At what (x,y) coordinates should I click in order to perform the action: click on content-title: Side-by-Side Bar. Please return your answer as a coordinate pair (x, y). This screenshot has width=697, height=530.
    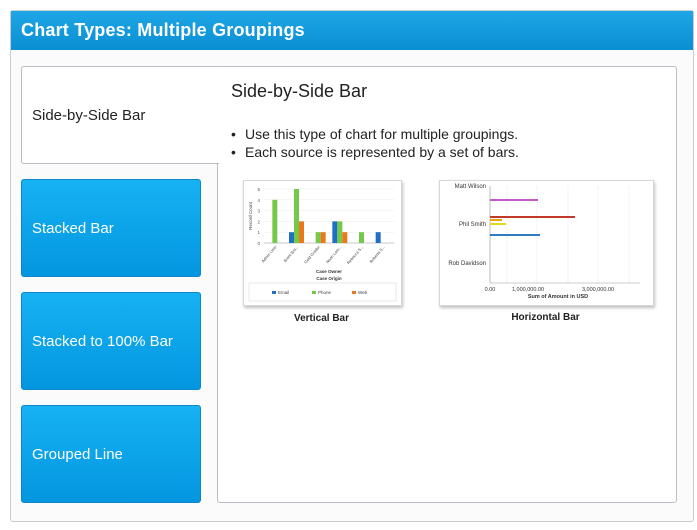
    Looking at the image, I should click on (299, 91).